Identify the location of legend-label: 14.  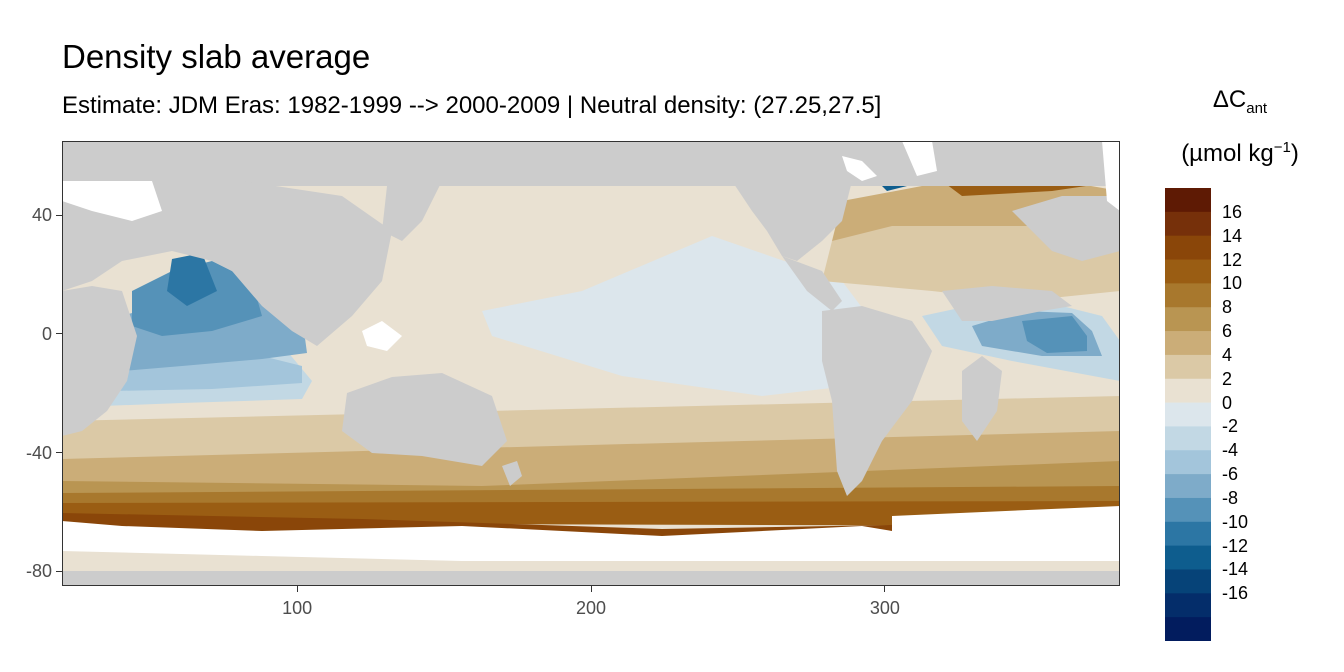
(1232, 235).